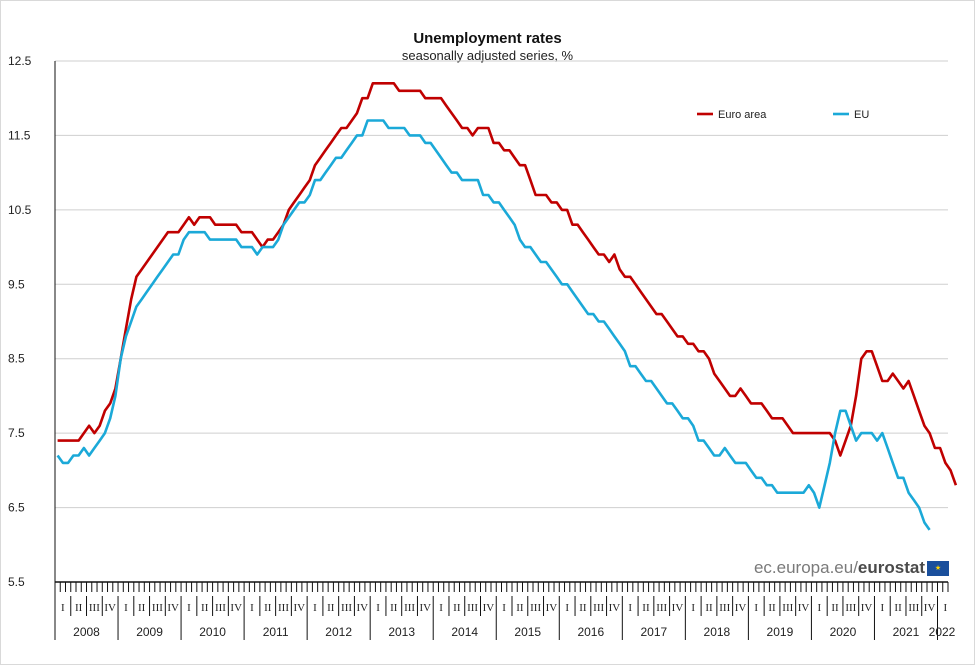 Image resolution: width=975 pixels, height=665 pixels. I want to click on year-label: 2014, so click(464, 632).